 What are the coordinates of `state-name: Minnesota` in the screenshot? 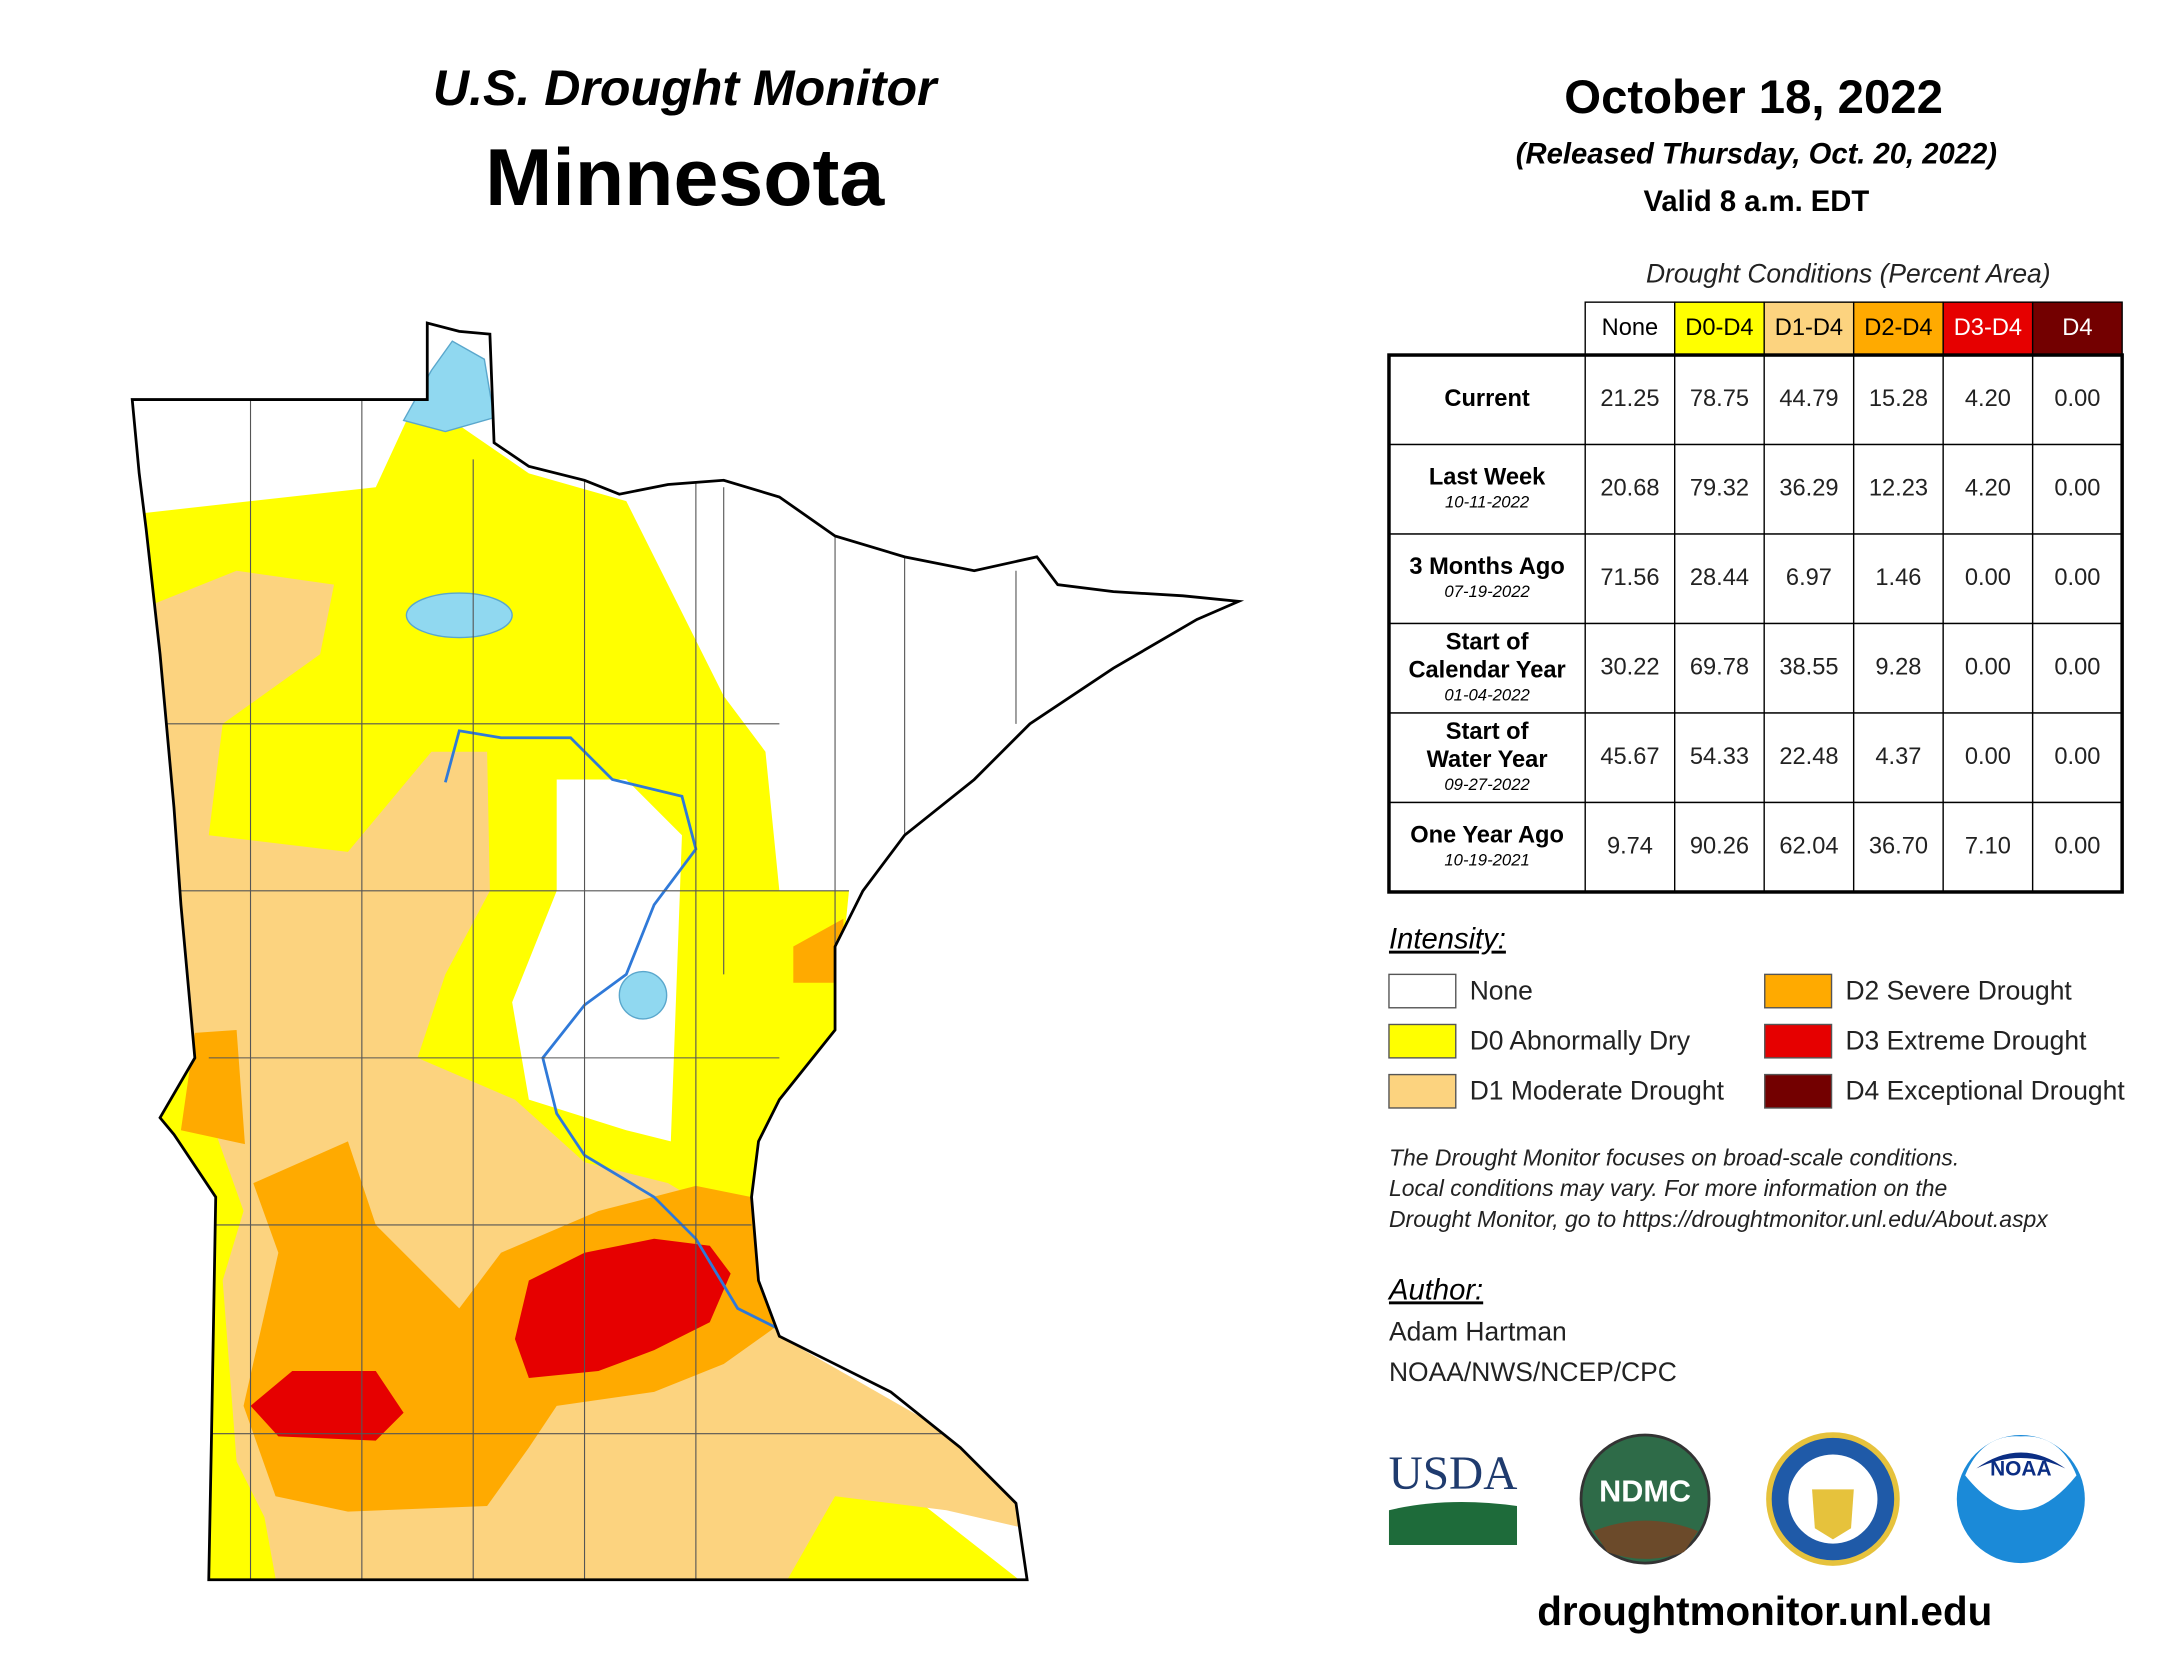 It's located at (685, 178).